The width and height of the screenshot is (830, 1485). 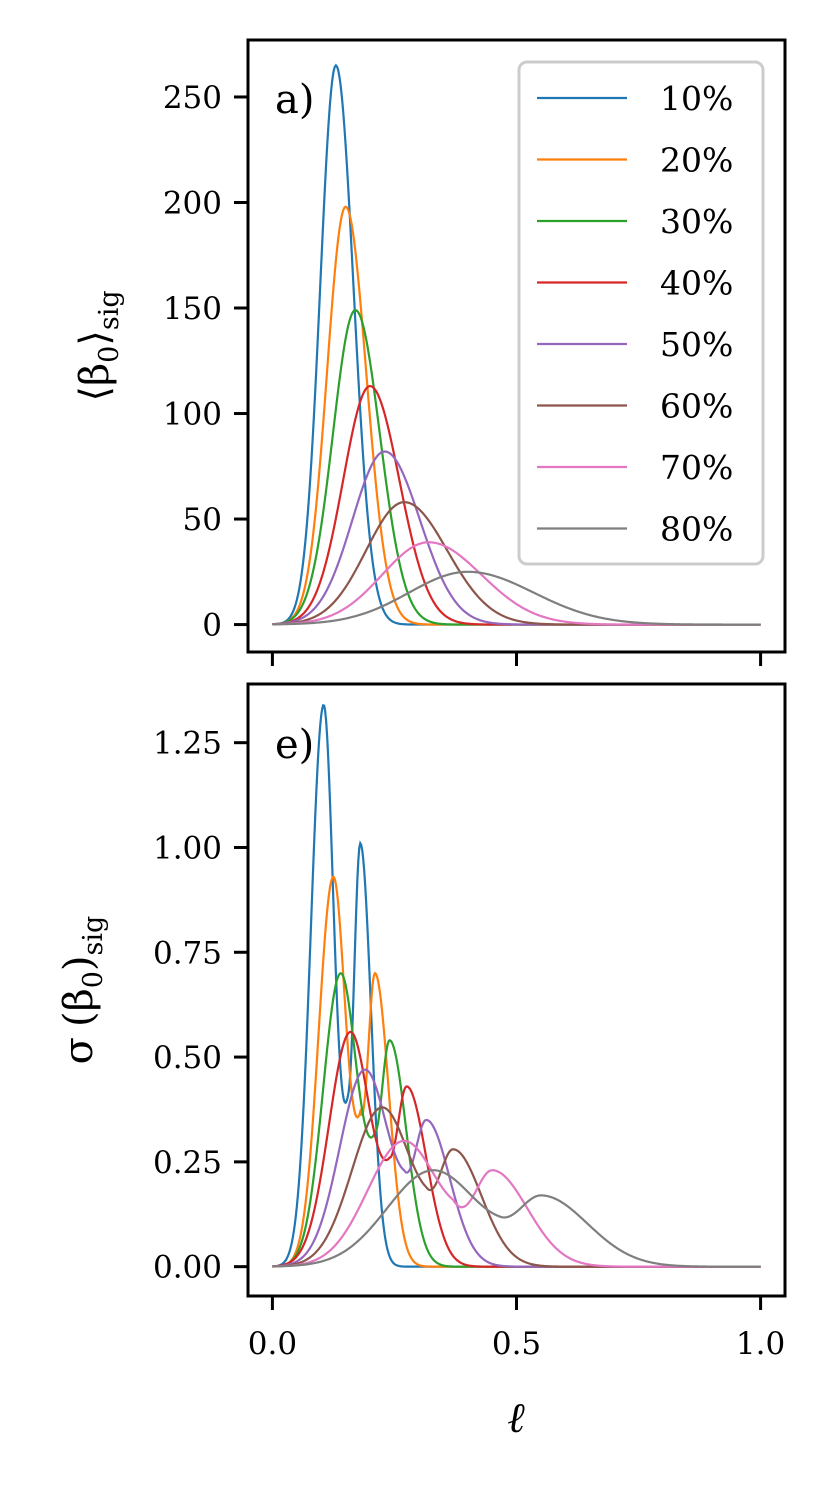 I want to click on panel-e-ytick-label: 0.50, so click(x=187, y=1058).